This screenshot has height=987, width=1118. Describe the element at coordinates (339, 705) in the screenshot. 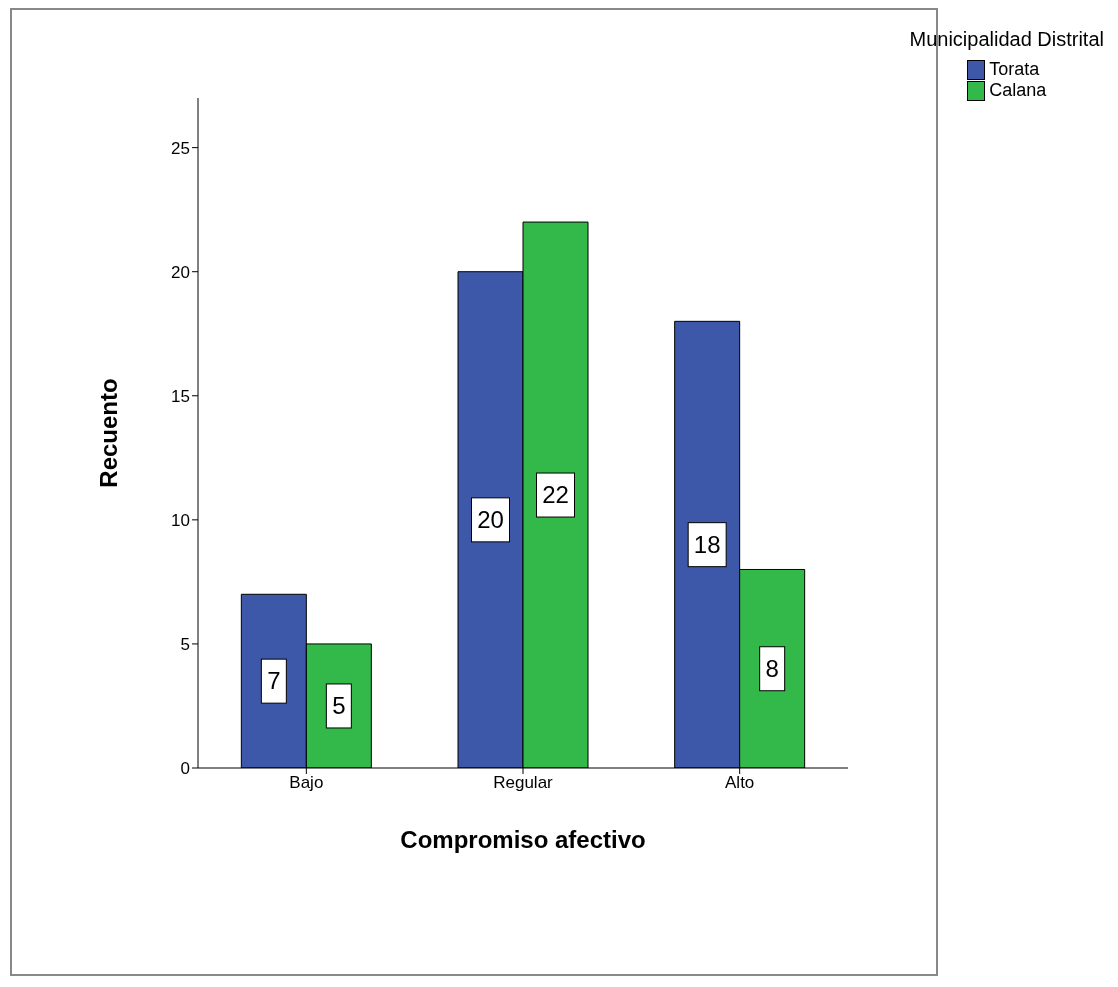

I see `data-label: 5` at that location.